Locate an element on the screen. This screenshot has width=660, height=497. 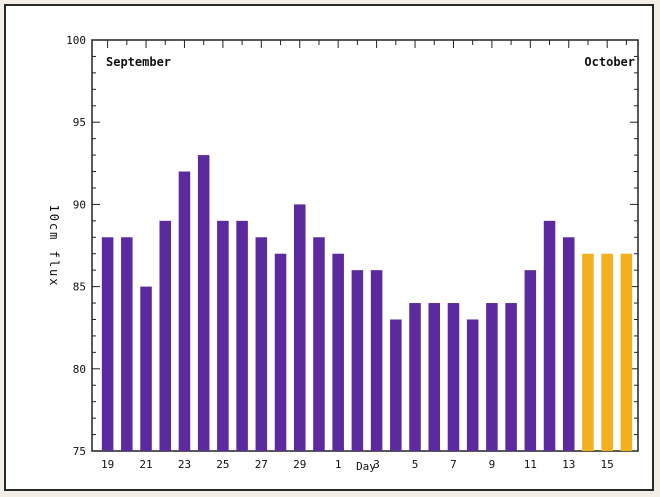
x-tick-label: 3 is located at coordinates (376, 464).